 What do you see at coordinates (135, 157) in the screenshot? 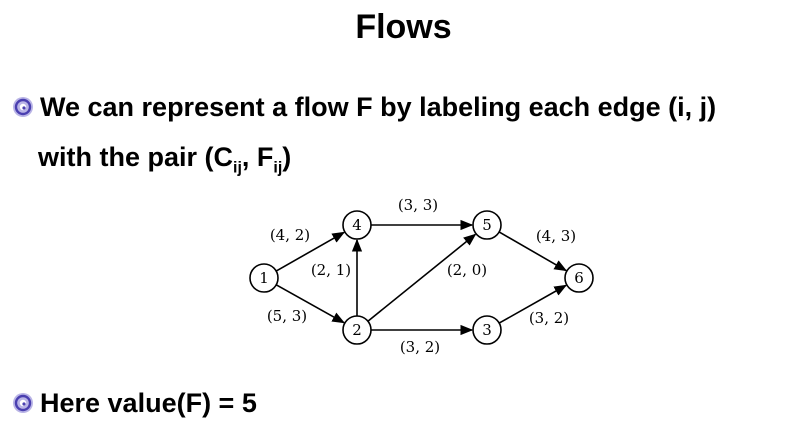
I see `pair-prefix: with the pair (C` at bounding box center [135, 157].